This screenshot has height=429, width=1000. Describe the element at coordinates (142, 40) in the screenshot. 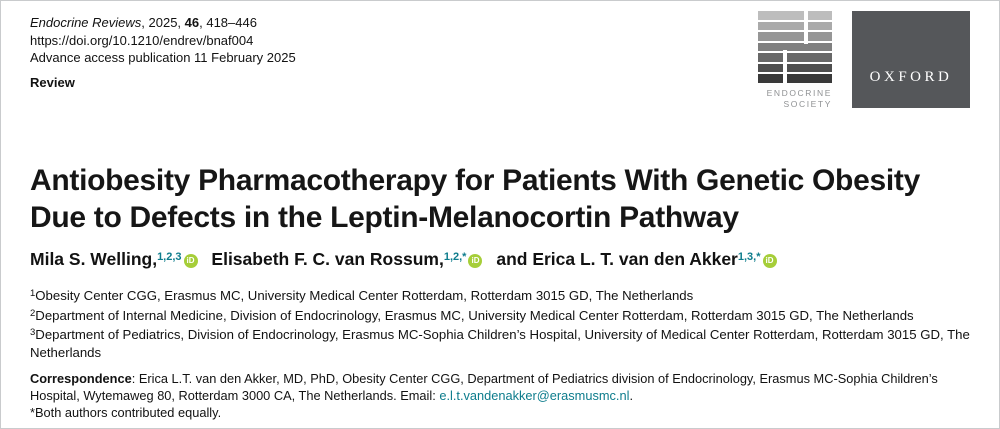

I see `doi-text: https://doi.org/10.1210/endrev/bnaf004` at that location.